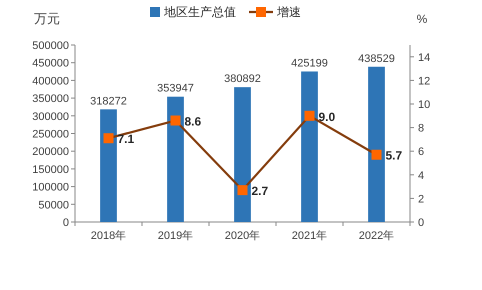 Image resolution: width=482 pixels, height=290 pixels. What do you see at coordinates (260, 191) in the screenshot?
I see `data-label: 2.7` at bounding box center [260, 191].